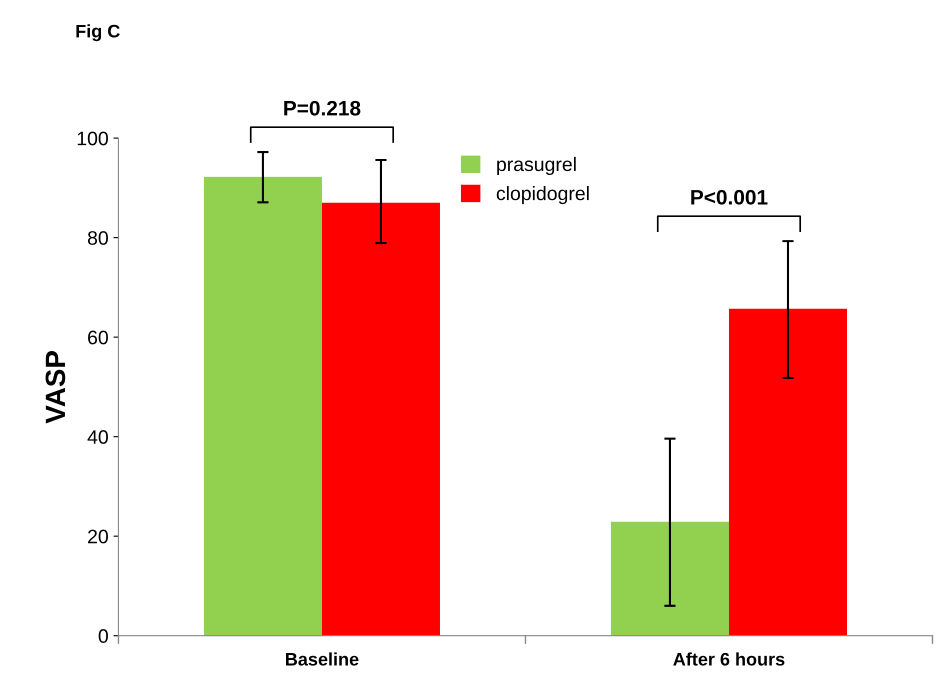 Image resolution: width=940 pixels, height=694 pixels. Describe the element at coordinates (536, 165) in the screenshot. I see `legend-label: prasugrel` at that location.